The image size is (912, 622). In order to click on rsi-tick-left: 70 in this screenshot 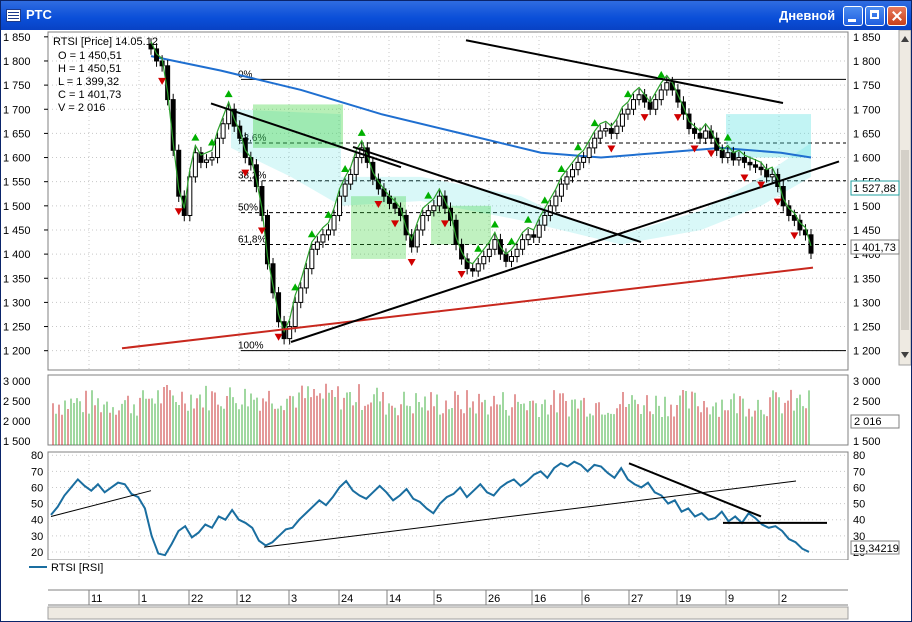, I will do `click(37, 472)`.